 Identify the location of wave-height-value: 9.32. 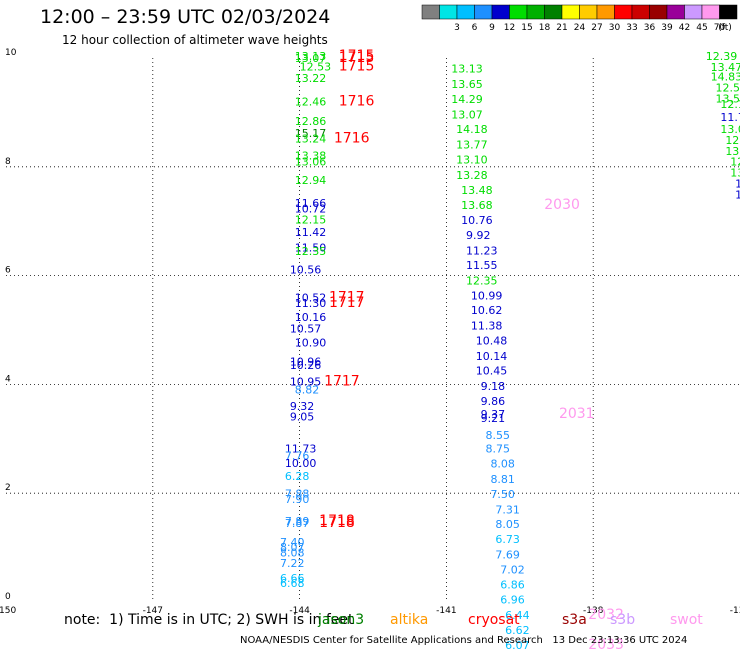
(302, 406).